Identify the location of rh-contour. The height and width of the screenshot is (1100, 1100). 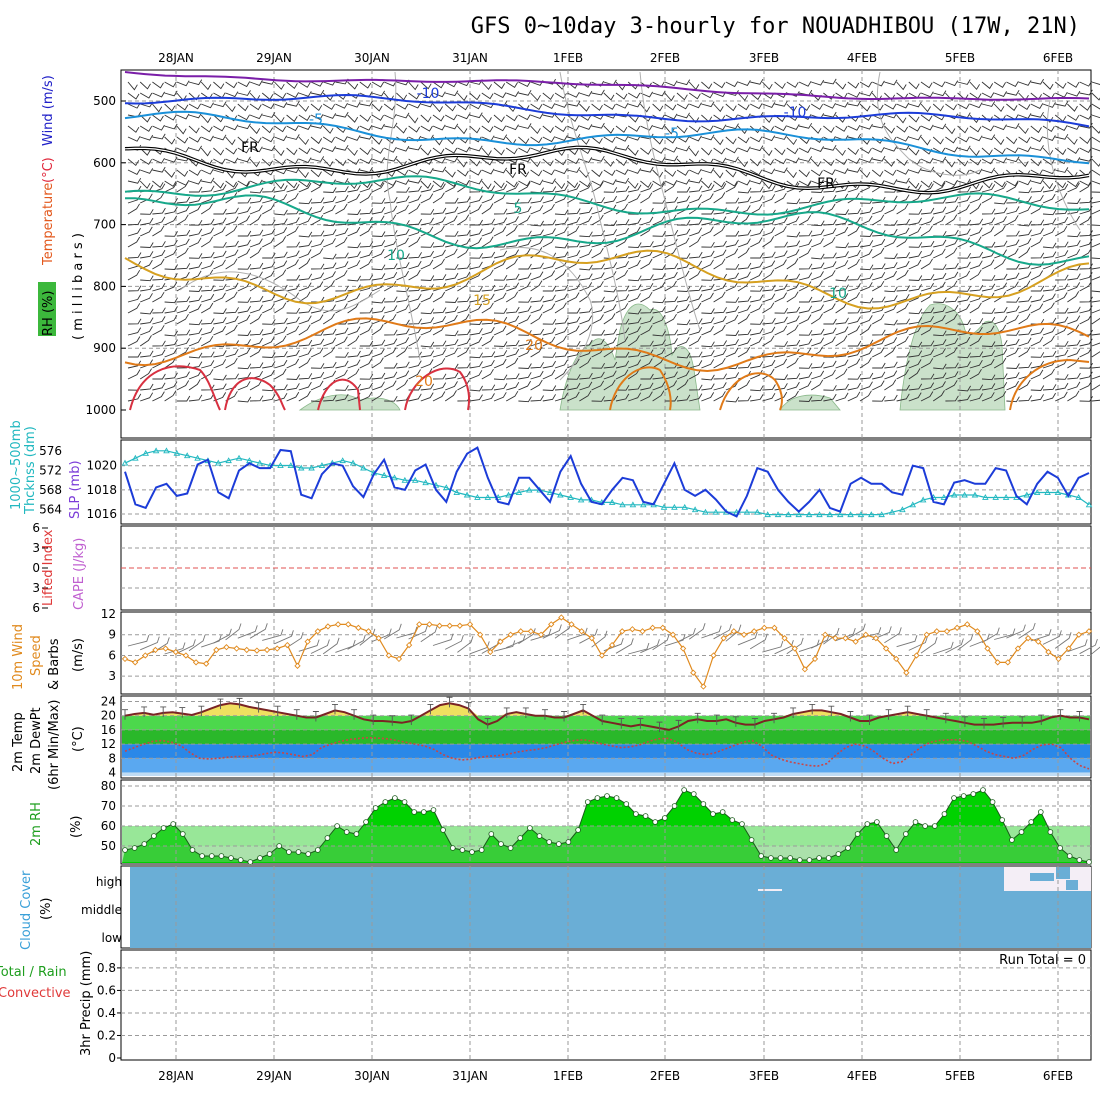
(1063, 165).